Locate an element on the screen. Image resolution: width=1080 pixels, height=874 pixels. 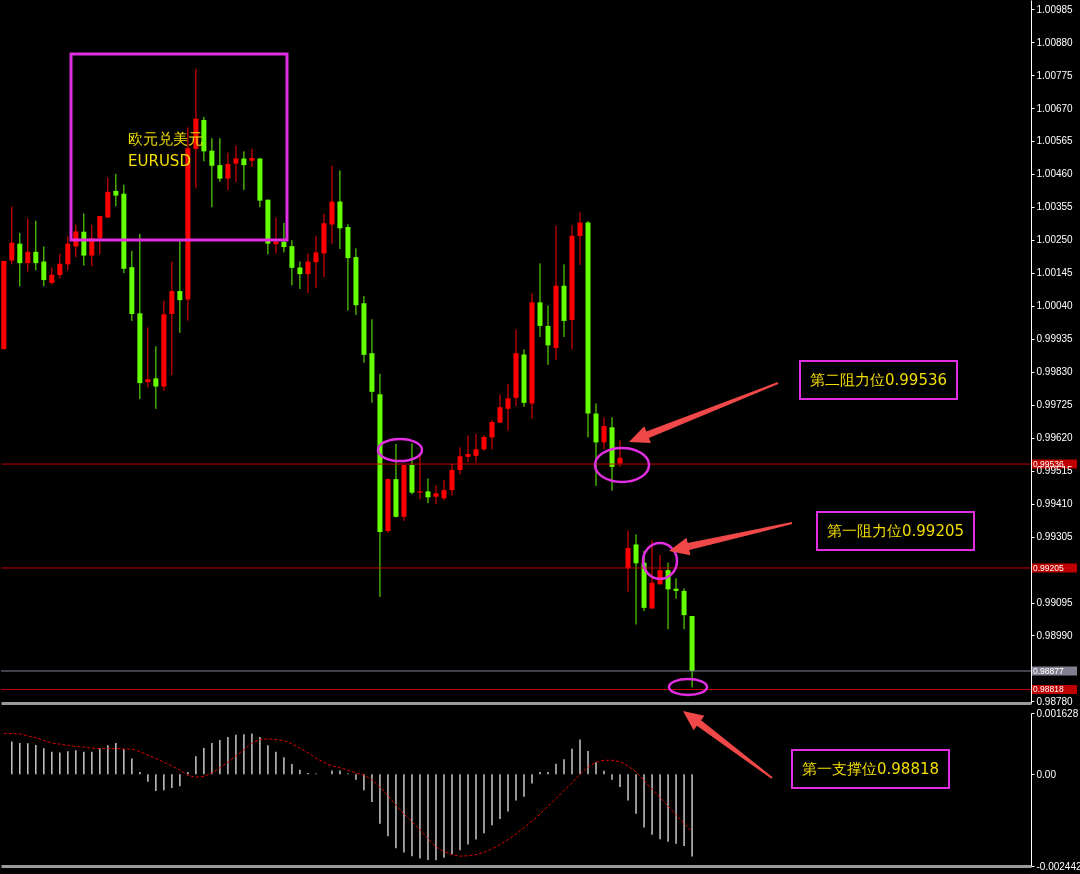
ref-line-label: 0.98877 is located at coordinates (1048, 670).